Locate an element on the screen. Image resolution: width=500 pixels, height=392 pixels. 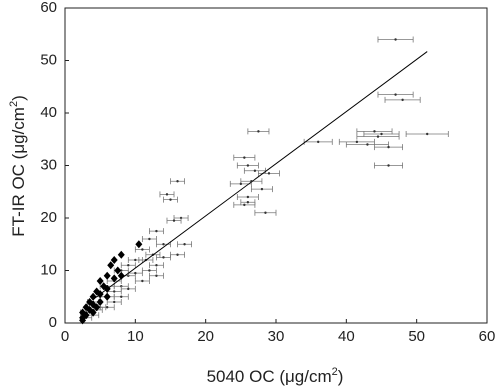
x-axis-label: 5040 OC (μg/cm2) is located at coordinates (275, 376).